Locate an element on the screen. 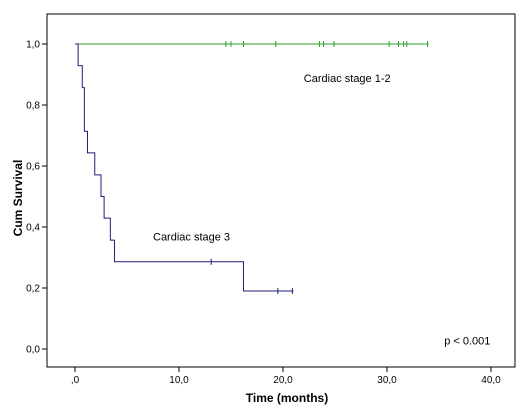  annotation-label: Cardiac stage 1-2 is located at coordinates (347, 79).